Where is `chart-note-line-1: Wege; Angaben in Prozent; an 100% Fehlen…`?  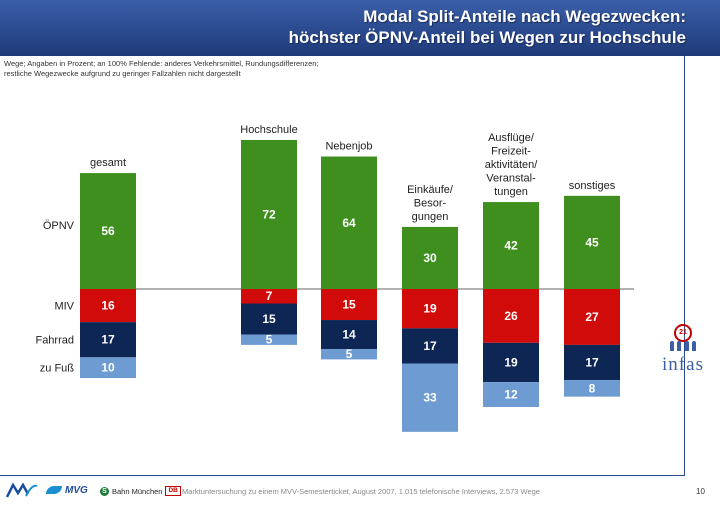
chart-note-line-1: Wege; Angaben in Prozent; an 100% Fehlen… is located at coordinates (161, 63).